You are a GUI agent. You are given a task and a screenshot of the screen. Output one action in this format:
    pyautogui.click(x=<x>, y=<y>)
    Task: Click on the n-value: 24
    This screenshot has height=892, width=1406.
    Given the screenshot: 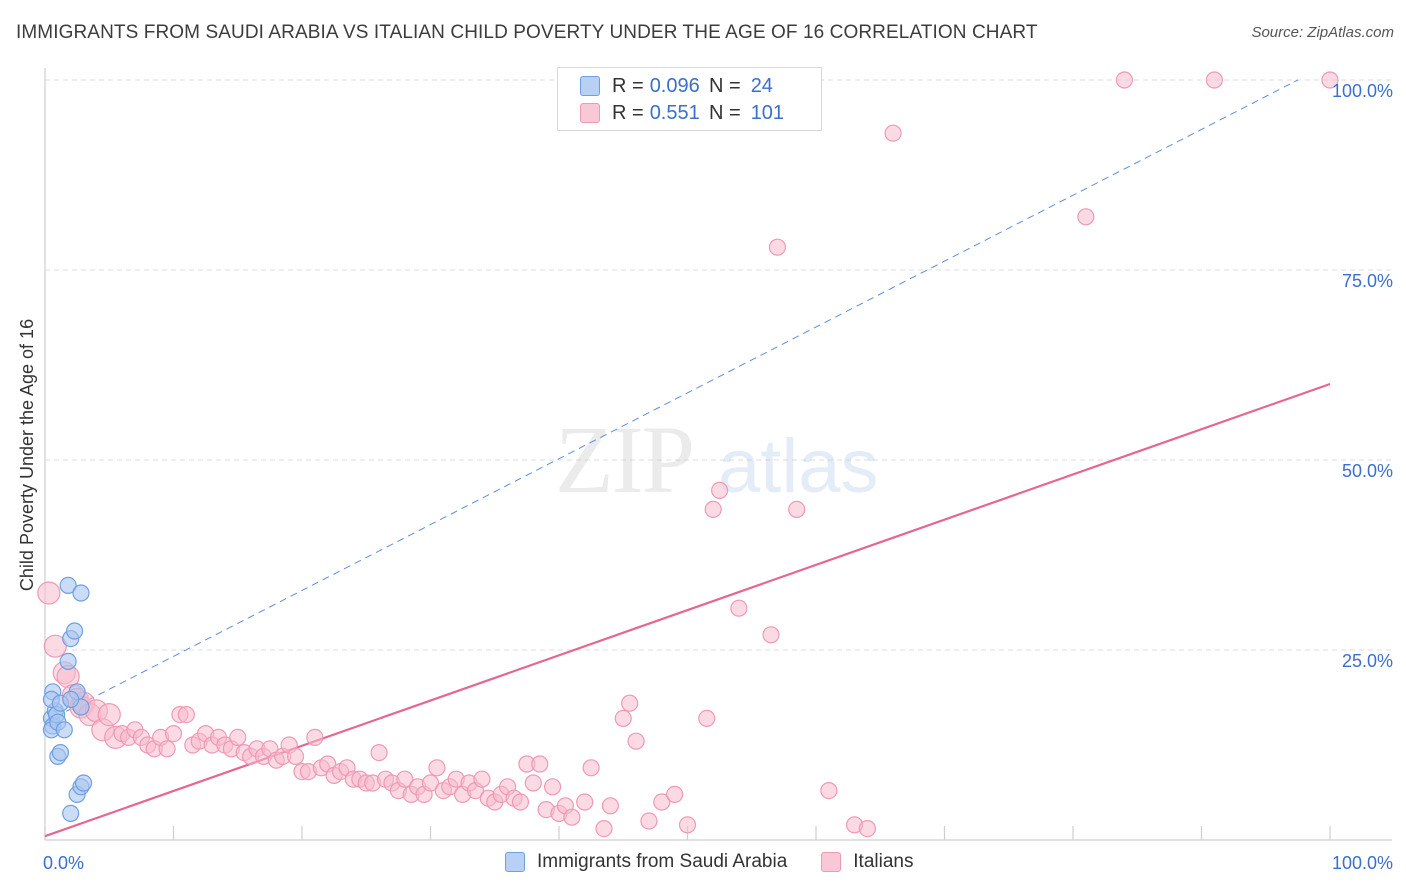 What is the action you would take?
    pyautogui.click(x=761, y=85)
    